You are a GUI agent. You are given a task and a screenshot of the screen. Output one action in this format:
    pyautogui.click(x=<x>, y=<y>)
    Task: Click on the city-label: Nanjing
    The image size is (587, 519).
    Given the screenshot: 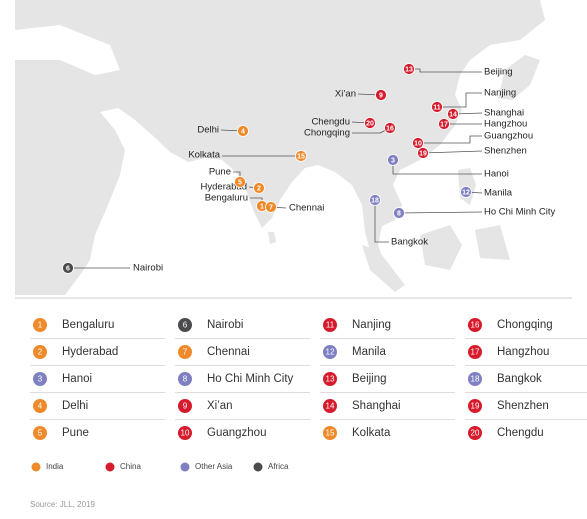 What is the action you would take?
    pyautogui.click(x=500, y=93)
    